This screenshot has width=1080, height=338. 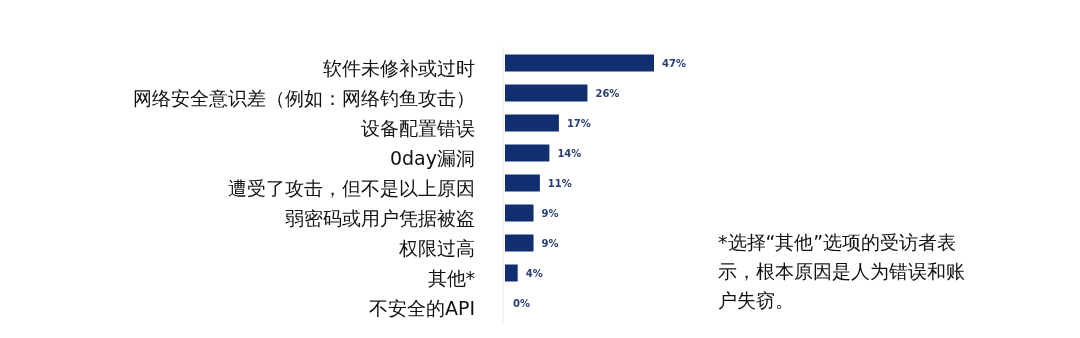 I want to click on y-tick-label: 弱密码或用户凭据被盗, so click(x=380, y=218).